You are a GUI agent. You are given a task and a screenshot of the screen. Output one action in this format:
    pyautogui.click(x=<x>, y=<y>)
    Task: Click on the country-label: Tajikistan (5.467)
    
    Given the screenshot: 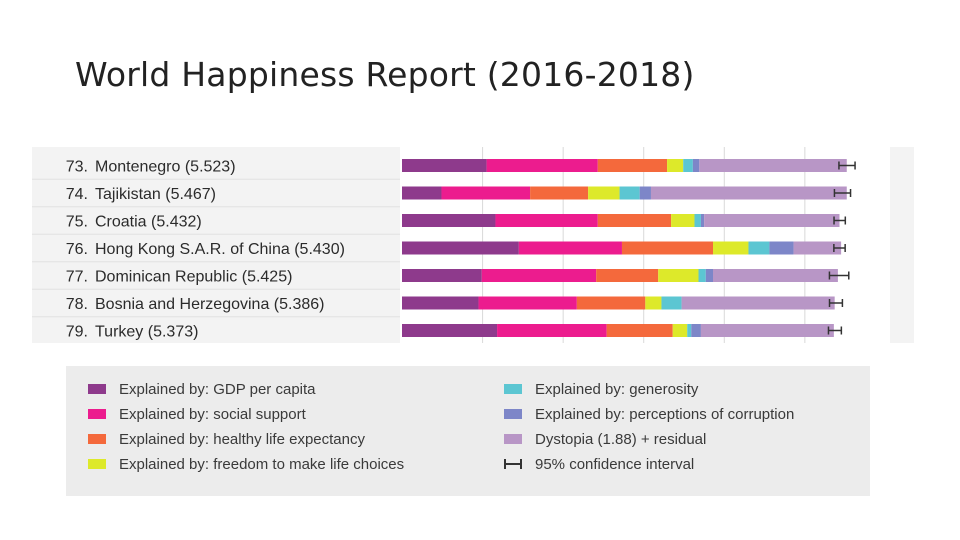 What is the action you would take?
    pyautogui.click(x=155, y=194)
    